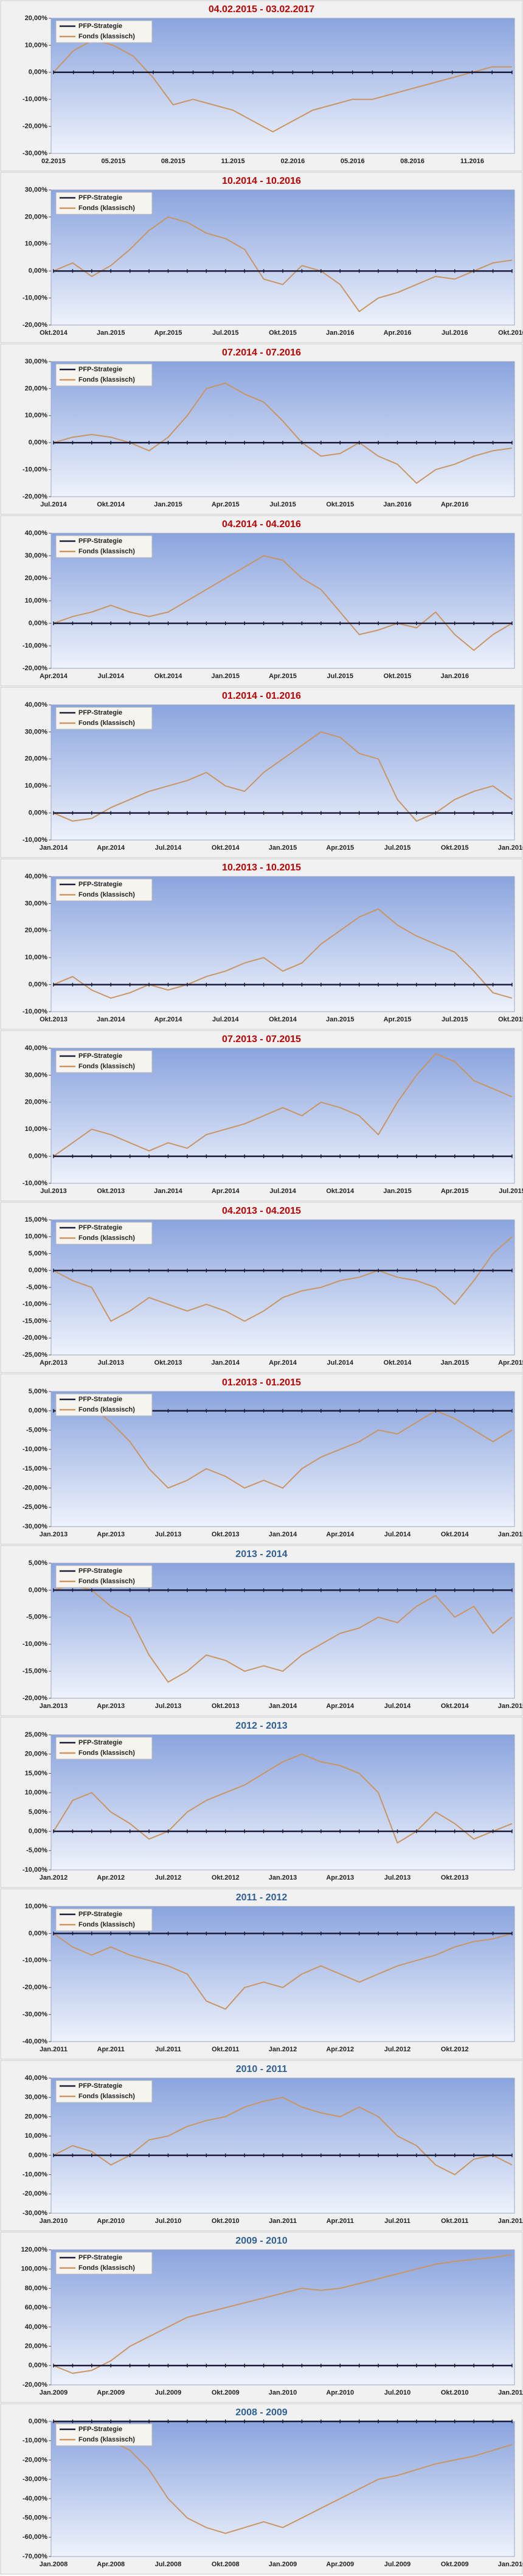  What do you see at coordinates (37, 1219) in the screenshot?
I see `y-tick-label: 15,00%` at bounding box center [37, 1219].